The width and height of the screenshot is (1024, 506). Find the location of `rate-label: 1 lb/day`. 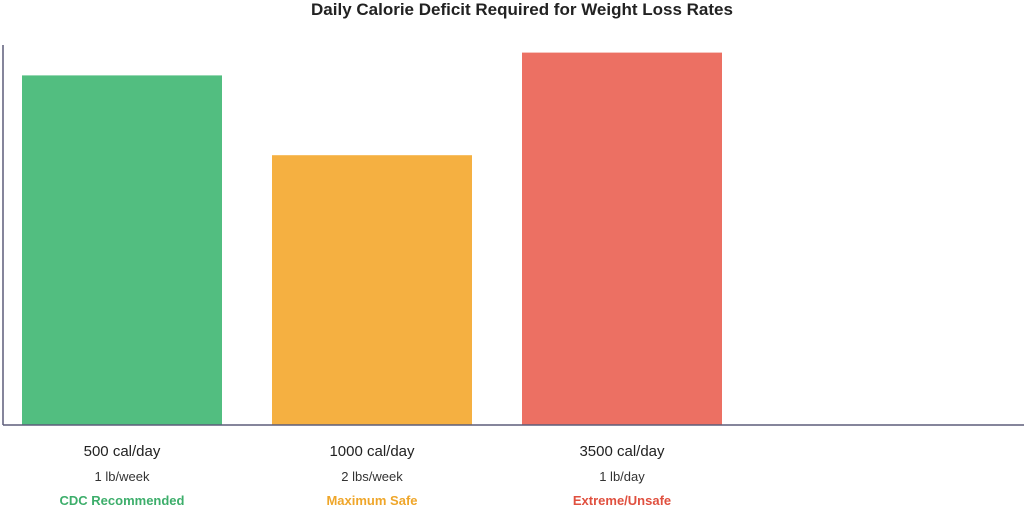

rate-label: 1 lb/day is located at coordinates (622, 476).